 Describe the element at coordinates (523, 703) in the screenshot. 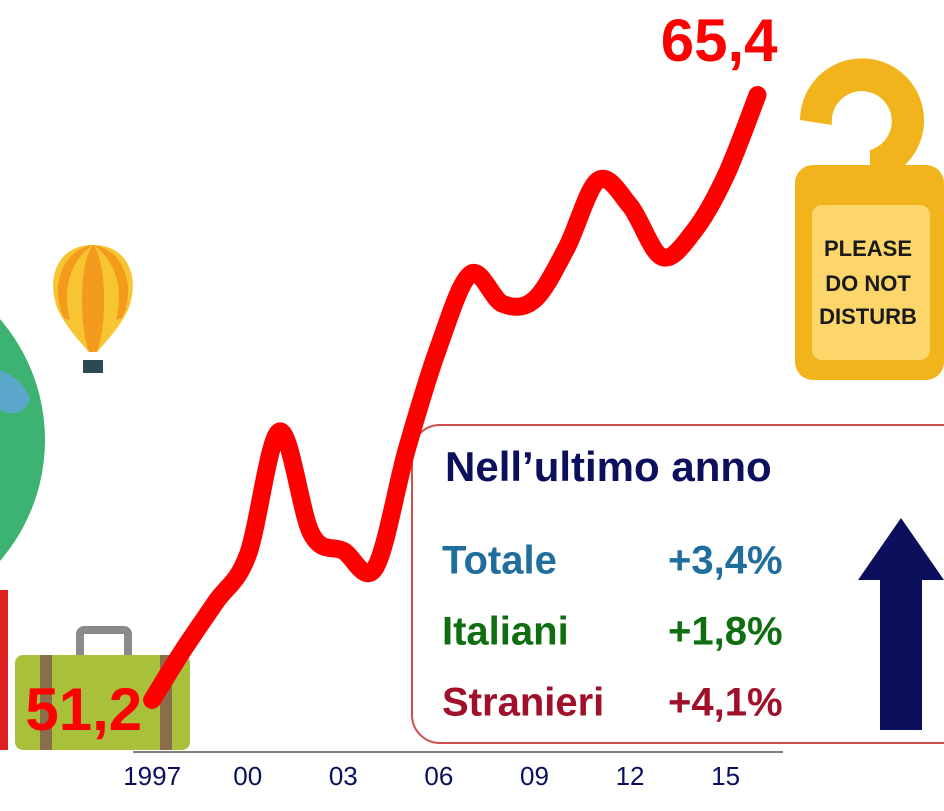

I see `box-row-label: Stranieri` at that location.